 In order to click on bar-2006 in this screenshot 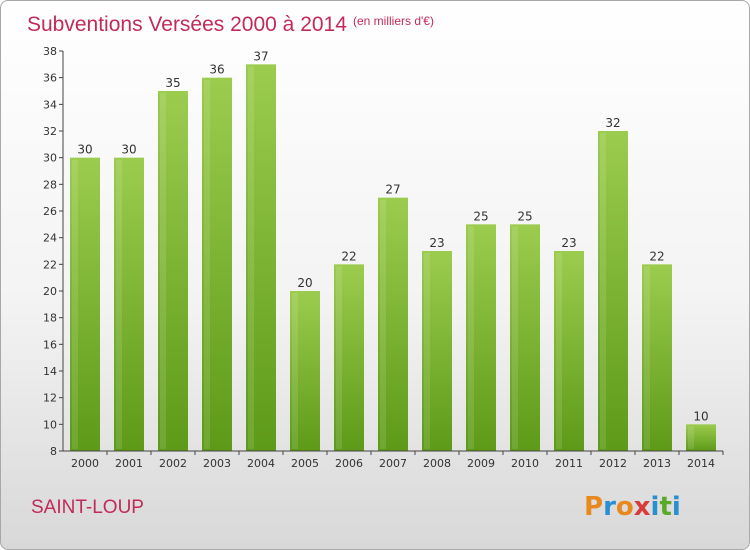, I will do `click(349, 357)`.